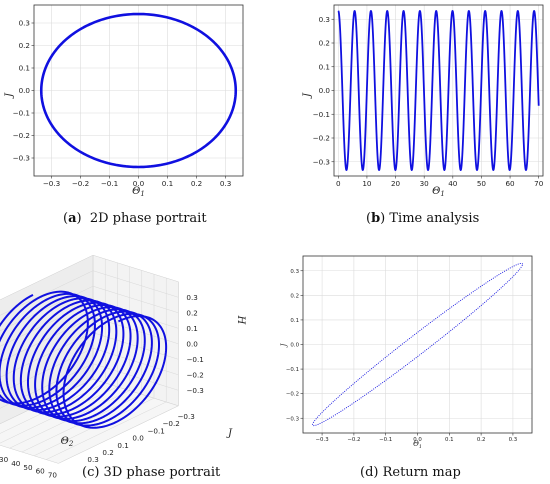 This screenshot has height=484, width=550. Describe the element at coordinates (194, 390) in the screenshot. I see `z-tick-label: −0.3` at that location.